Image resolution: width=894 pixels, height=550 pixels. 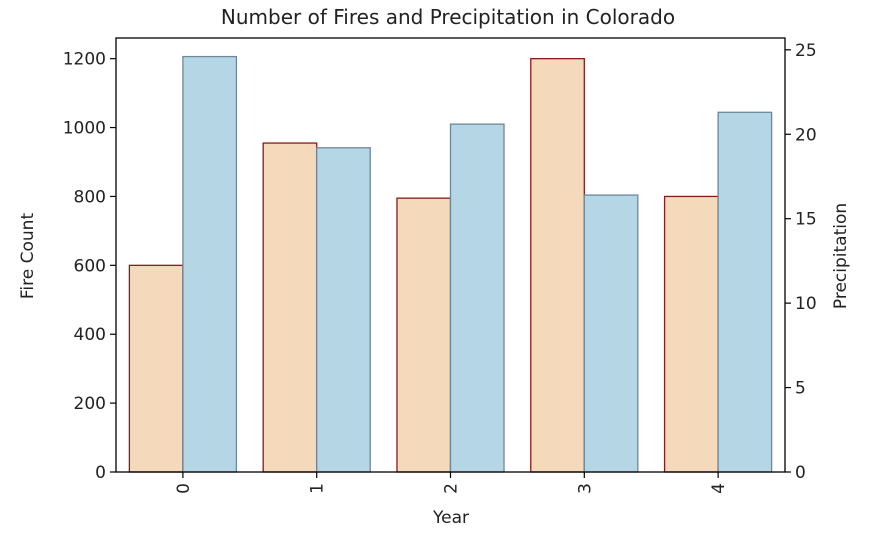 What do you see at coordinates (450, 518) in the screenshot?
I see `x-axis-title: Year` at bounding box center [450, 518].